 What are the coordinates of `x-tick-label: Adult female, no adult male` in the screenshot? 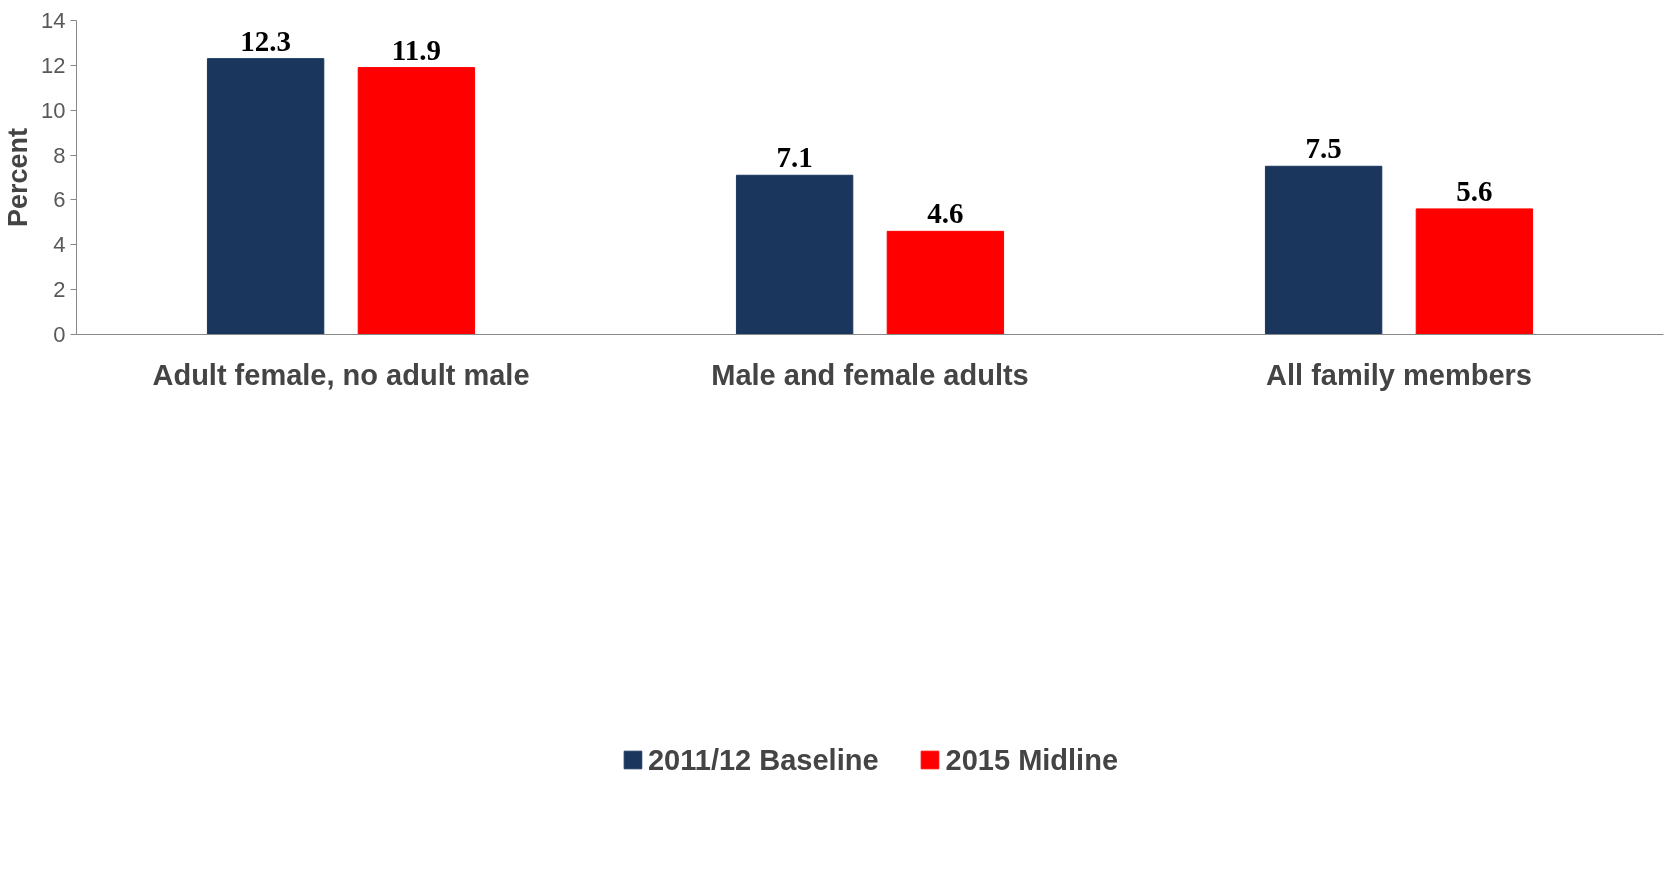 It's located at (341, 374).